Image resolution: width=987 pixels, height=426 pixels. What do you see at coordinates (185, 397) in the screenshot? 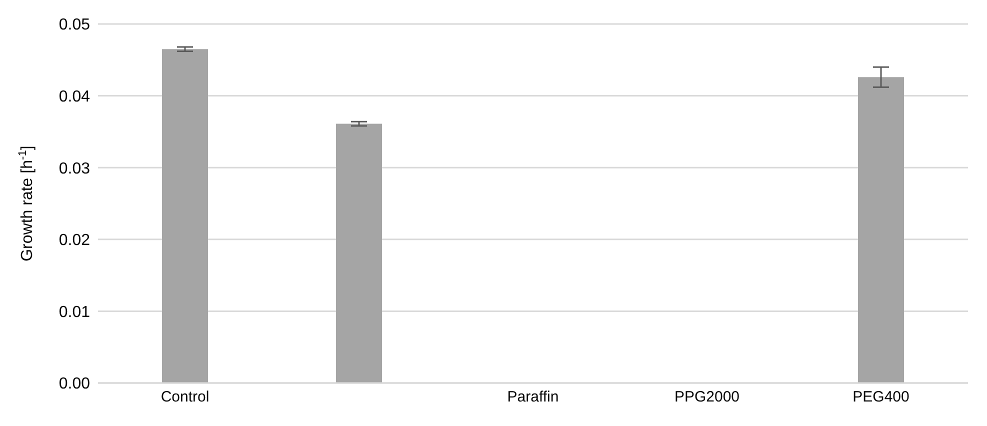
I see `x-tick-label: Control` at bounding box center [185, 397].